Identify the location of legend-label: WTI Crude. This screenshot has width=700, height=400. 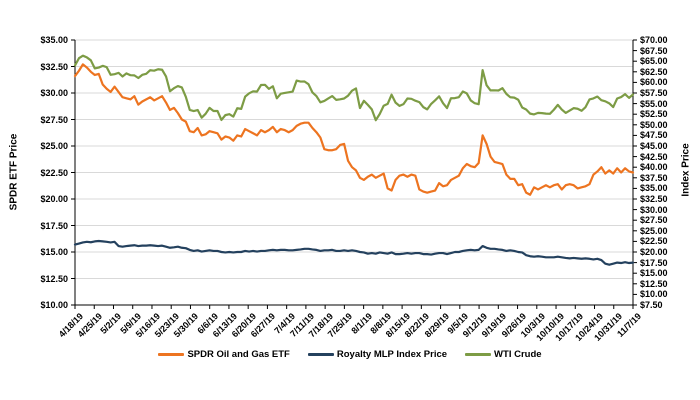
(518, 354).